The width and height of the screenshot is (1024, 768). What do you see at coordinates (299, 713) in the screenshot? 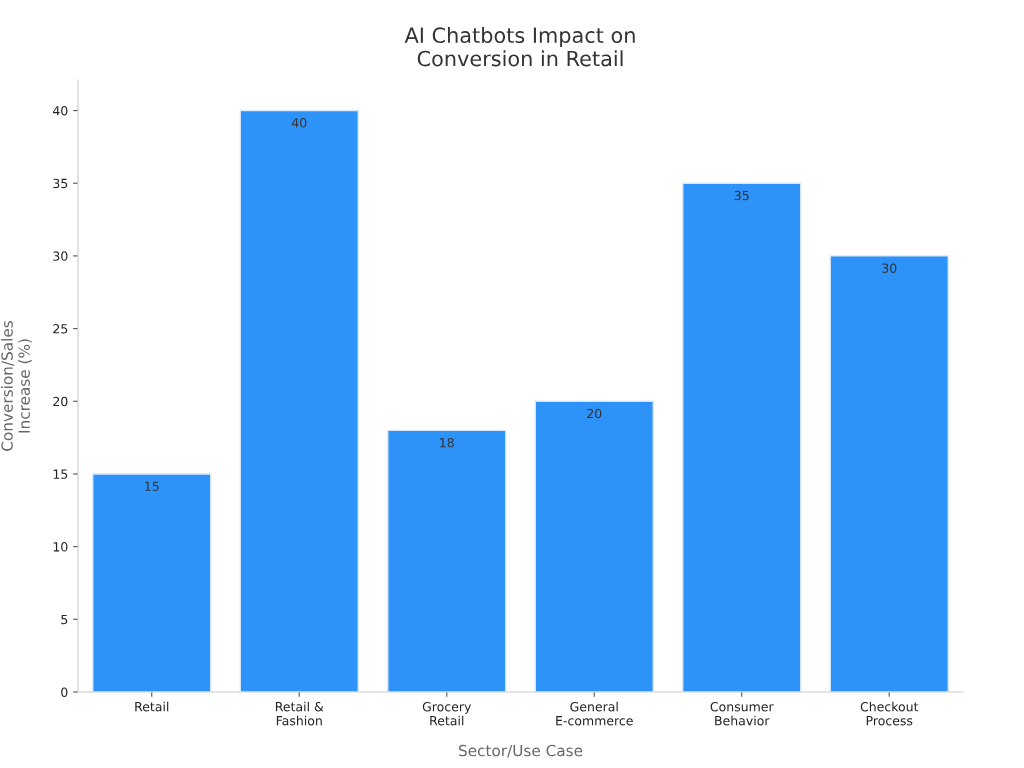
I see `x-tick-label: Retail & Fashion` at bounding box center [299, 713].